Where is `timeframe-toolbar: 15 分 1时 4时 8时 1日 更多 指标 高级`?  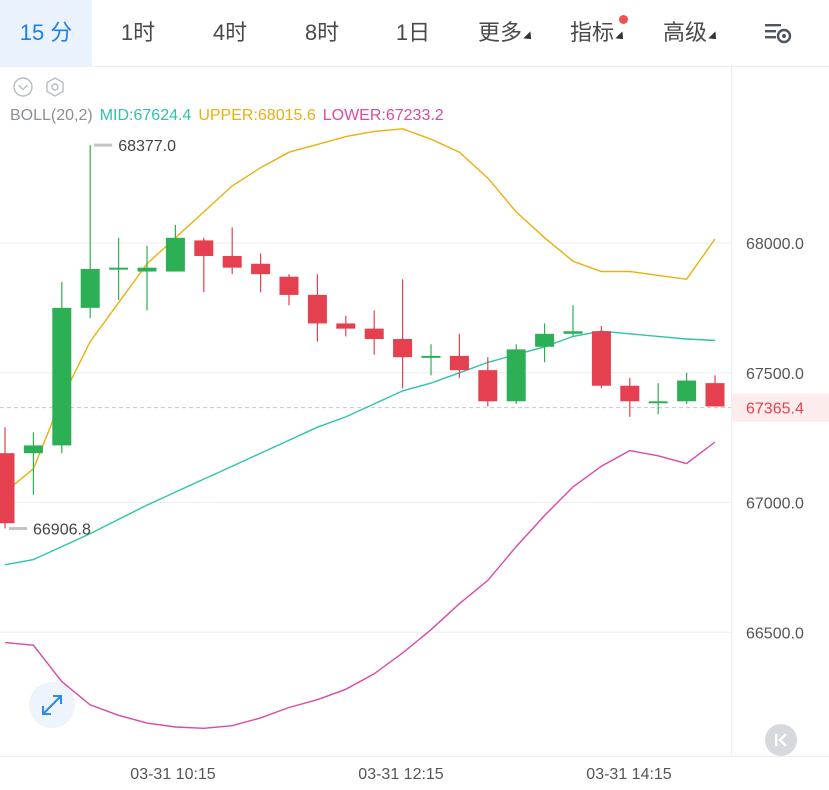
timeframe-toolbar: 15 分 1时 4时 8时 1日 更多 指标 高级 is located at coordinates (414, 33).